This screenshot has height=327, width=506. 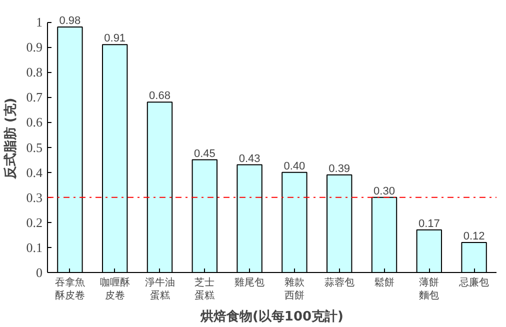 I want to click on y-tick-label: 0.1, so click(x=34, y=247).